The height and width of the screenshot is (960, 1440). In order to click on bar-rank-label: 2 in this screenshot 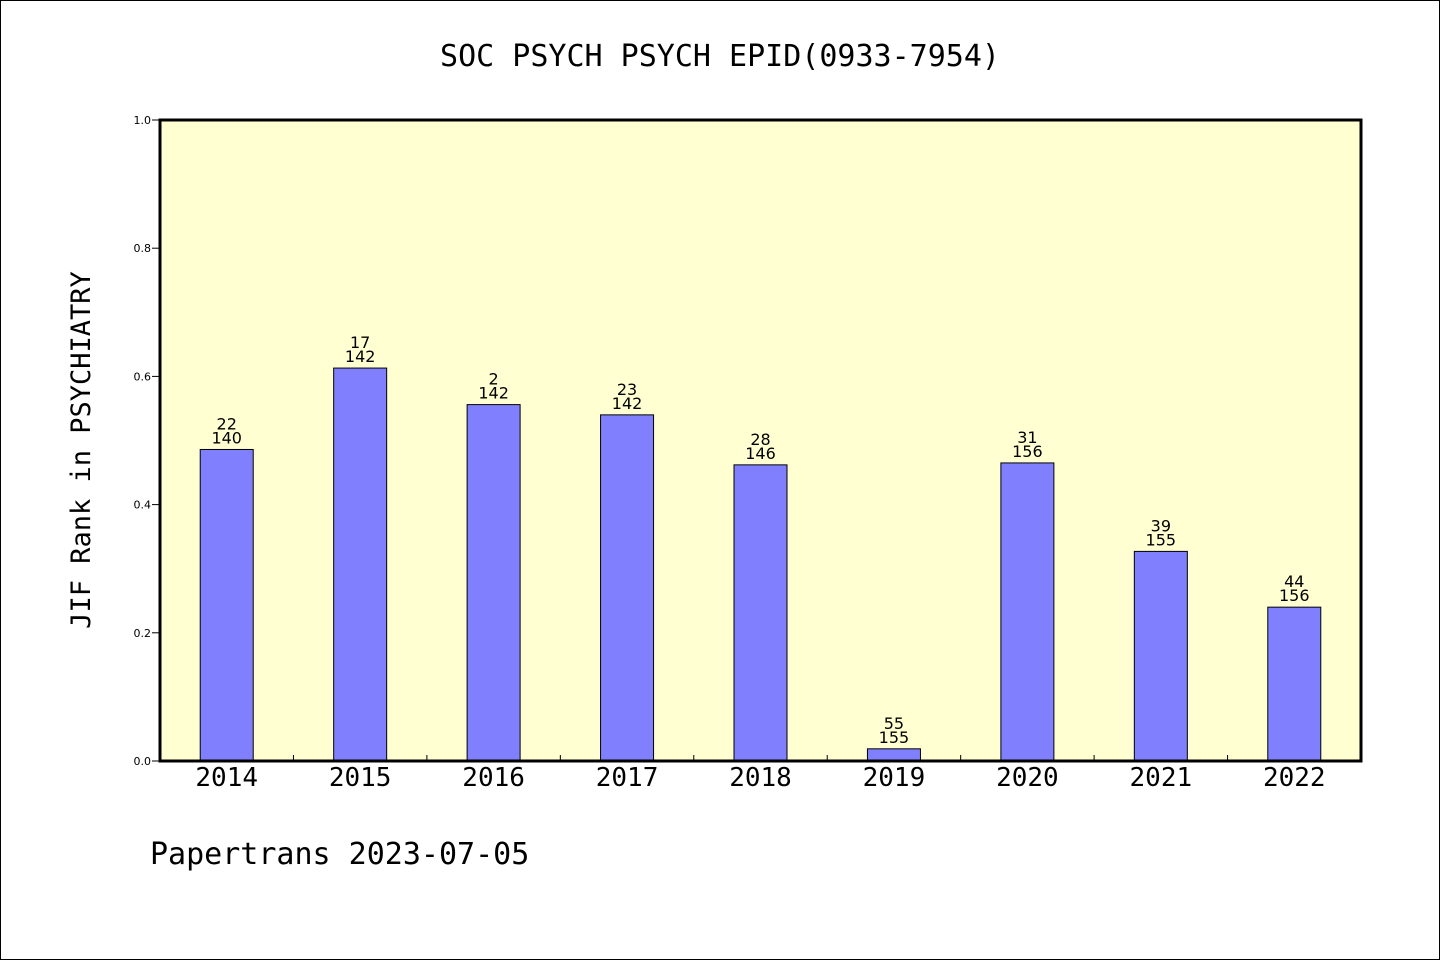, I will do `click(494, 379)`.